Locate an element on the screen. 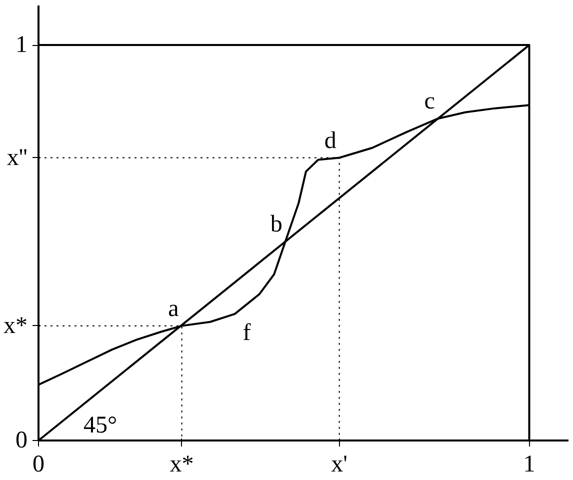 Image resolution: width=573 pixels, height=480 pixels. annotation: a is located at coordinates (174, 309).